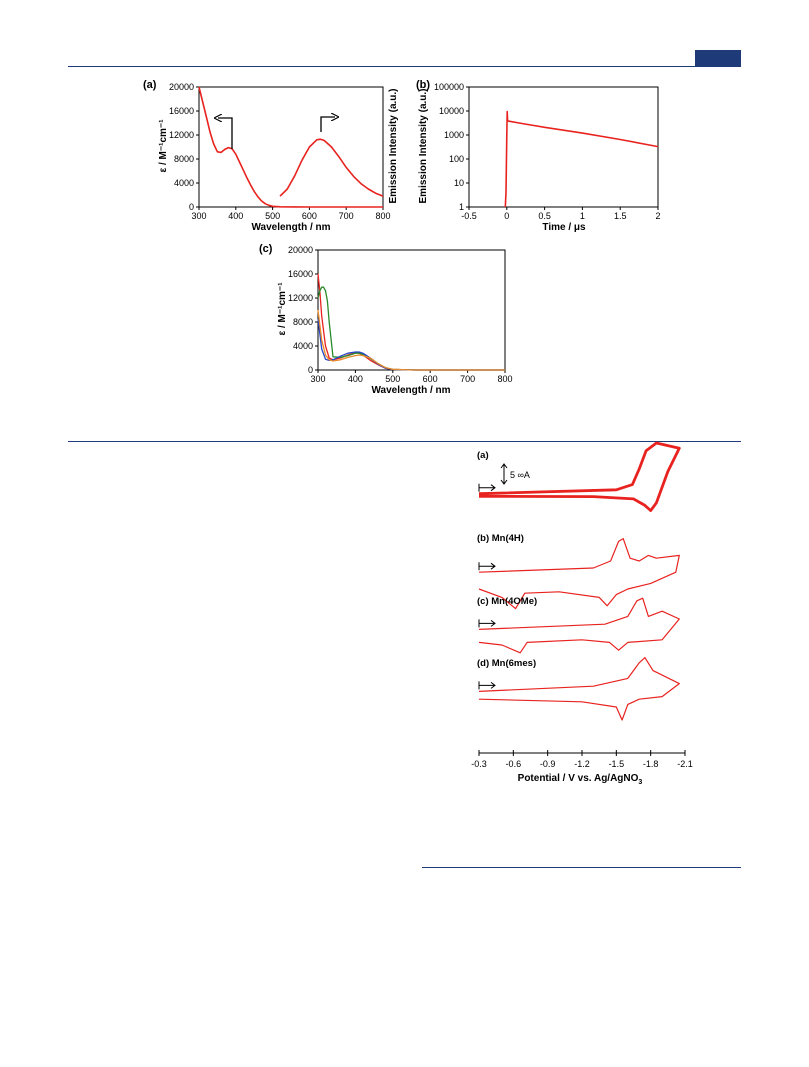 The width and height of the screenshot is (809, 1067). Describe the element at coordinates (423, 85) in the screenshot. I see `chart-b-panel-label: (b)` at that location.